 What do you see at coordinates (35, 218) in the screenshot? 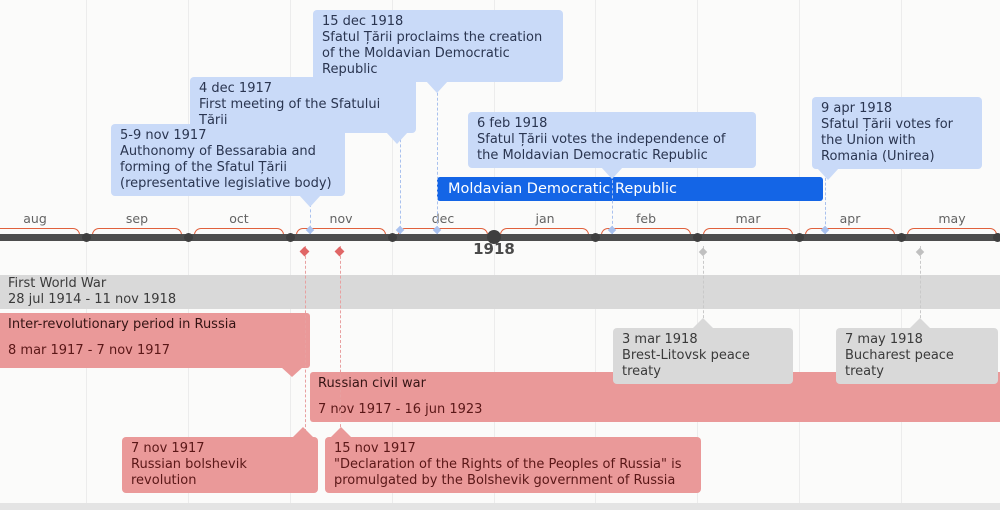
I see `month-label-aug: aug` at bounding box center [35, 218].